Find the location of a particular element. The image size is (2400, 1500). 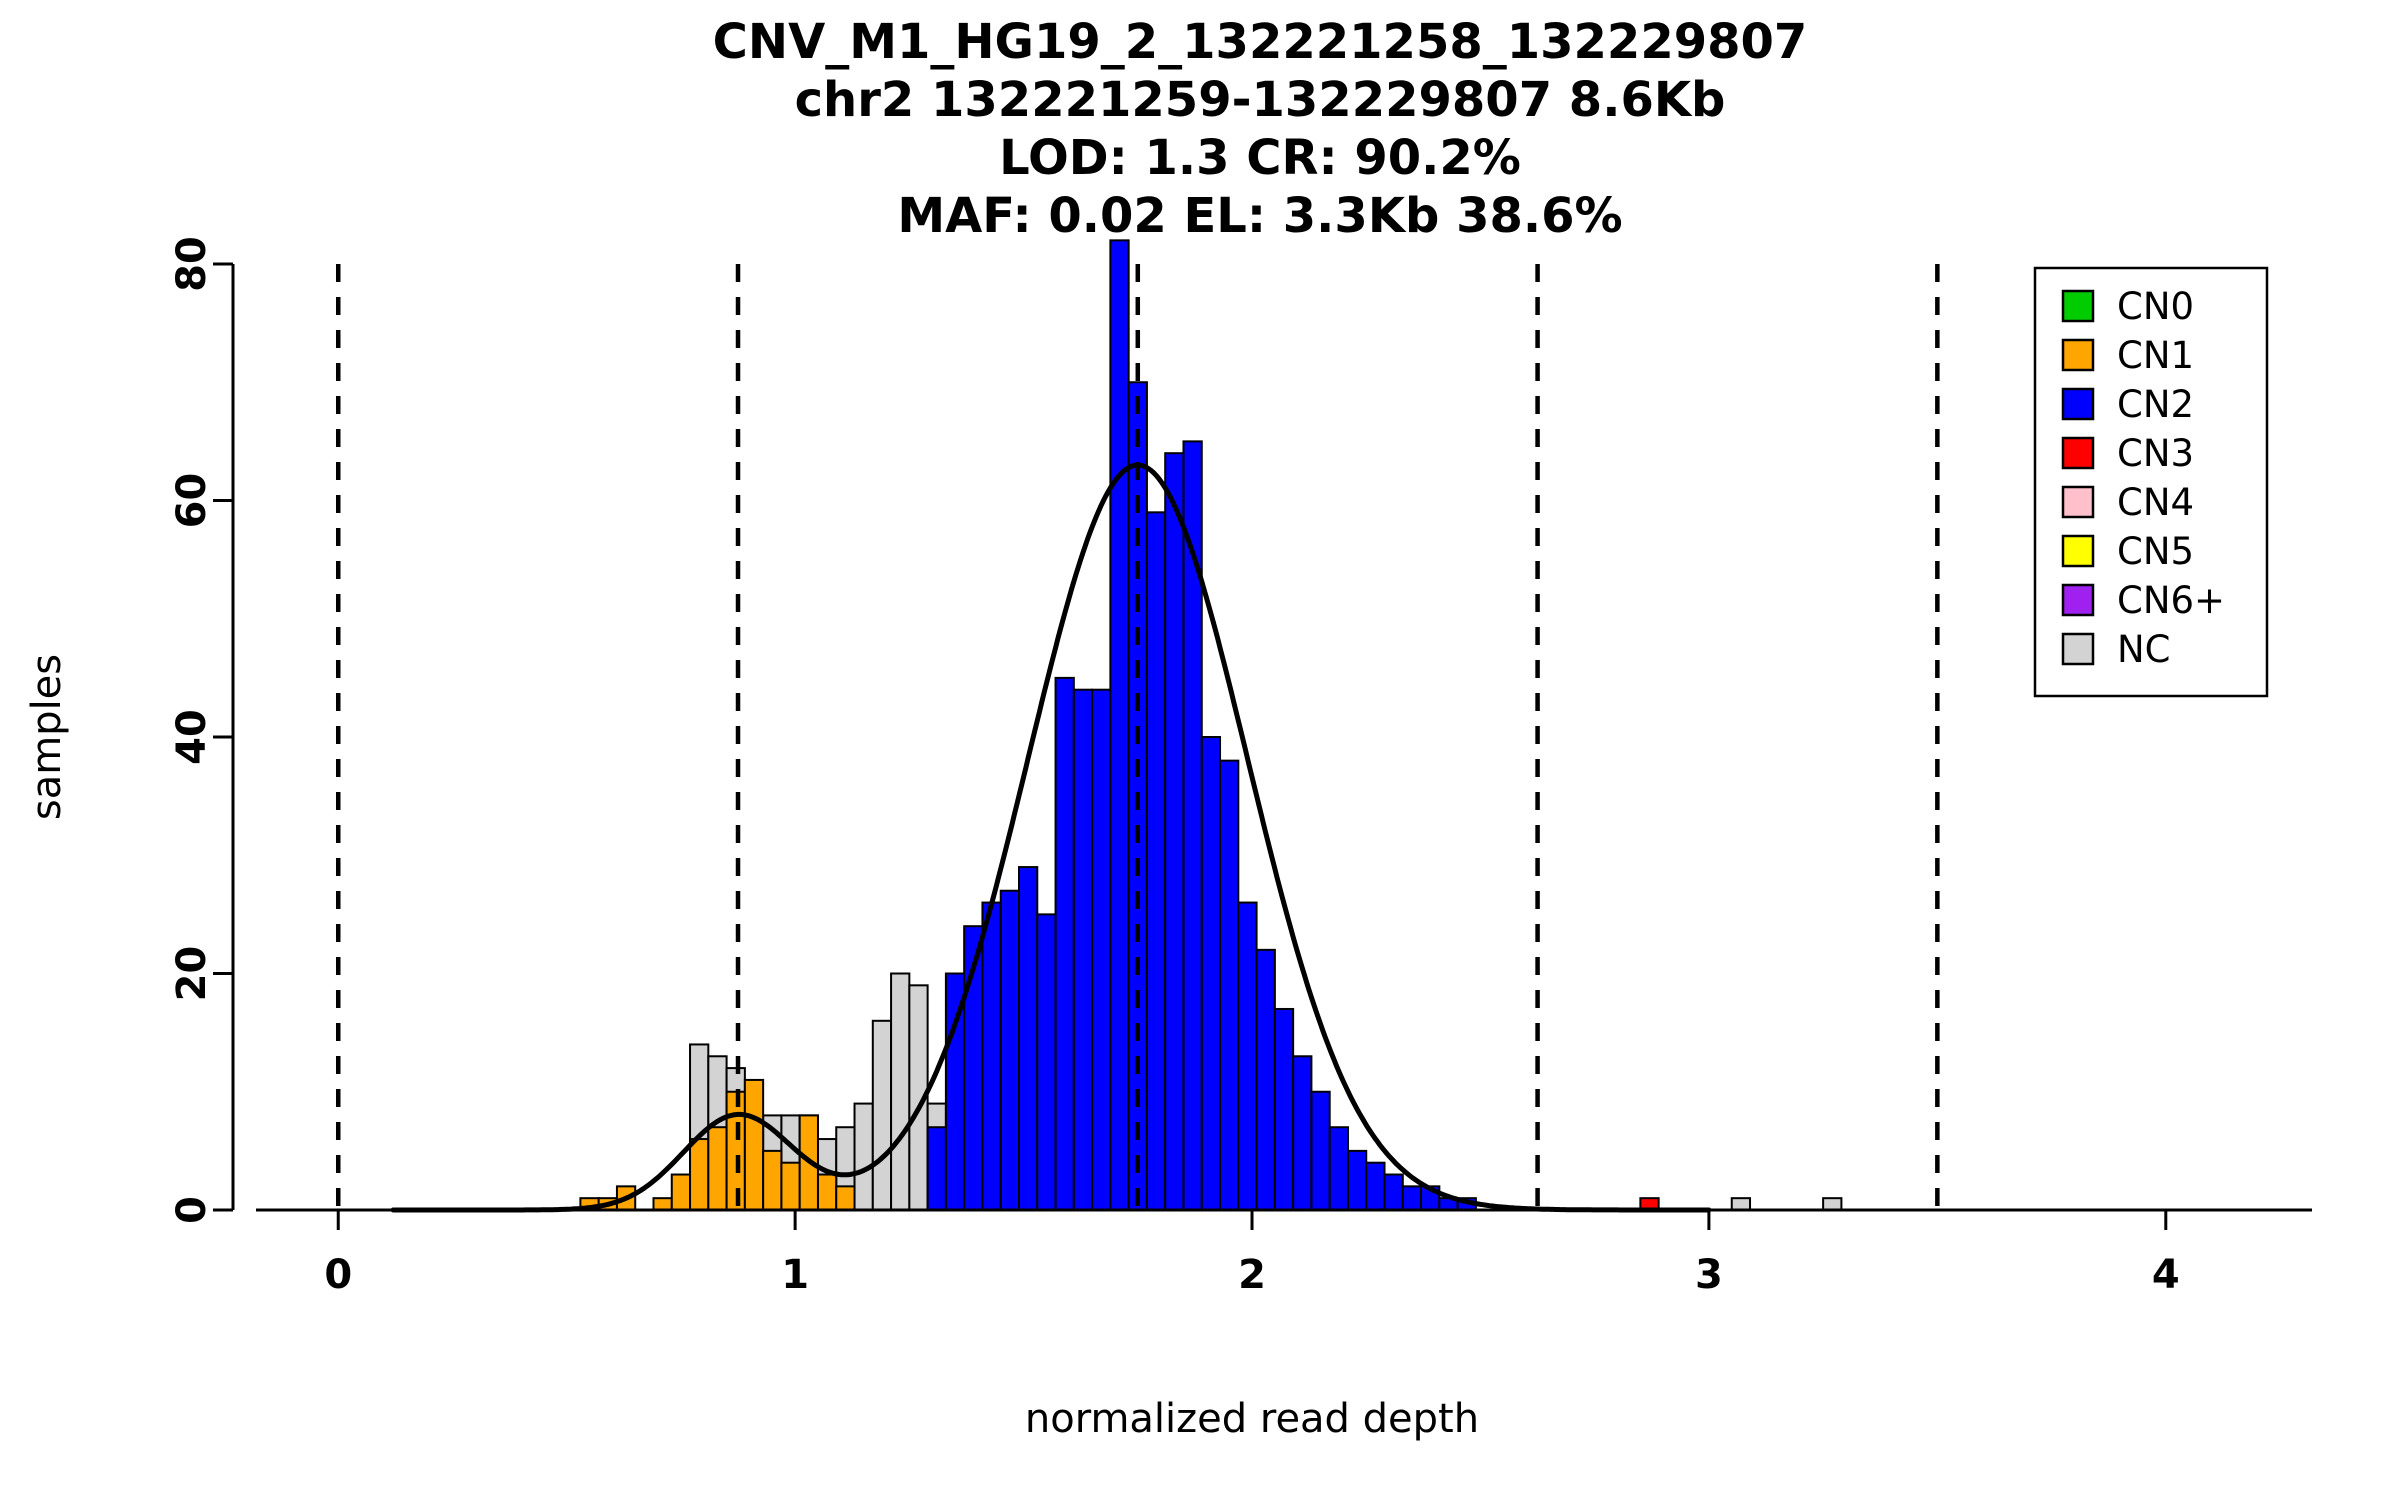

legend-label: CN3 is located at coordinates (2155, 453).